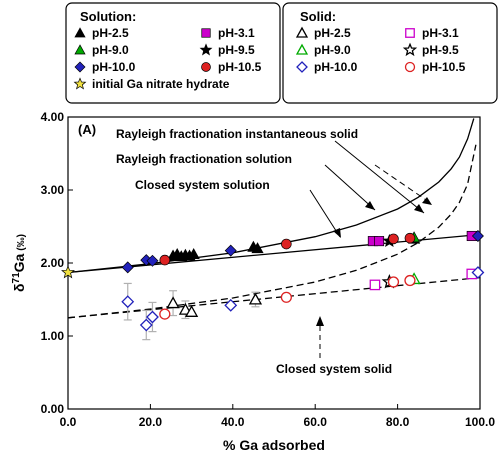  What do you see at coordinates (440, 50) in the screenshot?
I see `legend-solid-label: pH-9.5` at bounding box center [440, 50].